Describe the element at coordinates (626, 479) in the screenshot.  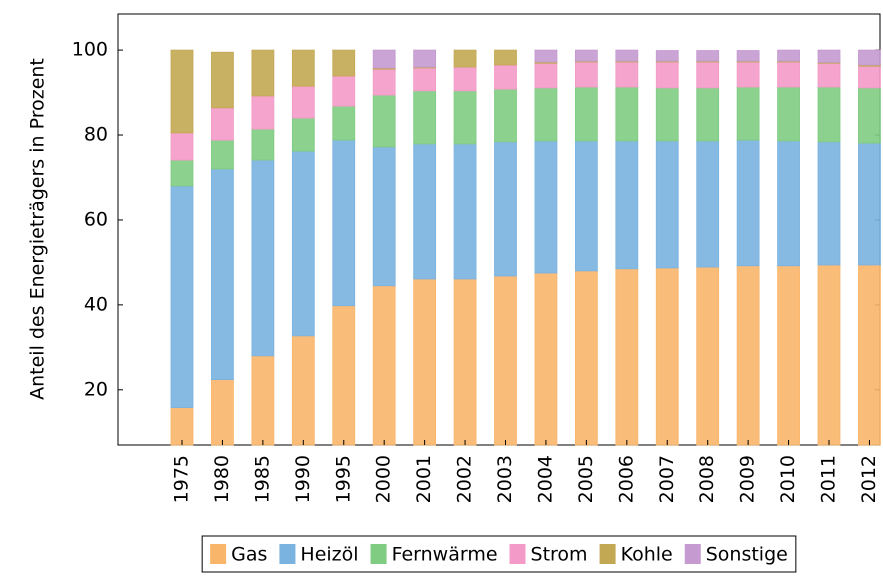
I see `x-tick-label: 2006` at that location.